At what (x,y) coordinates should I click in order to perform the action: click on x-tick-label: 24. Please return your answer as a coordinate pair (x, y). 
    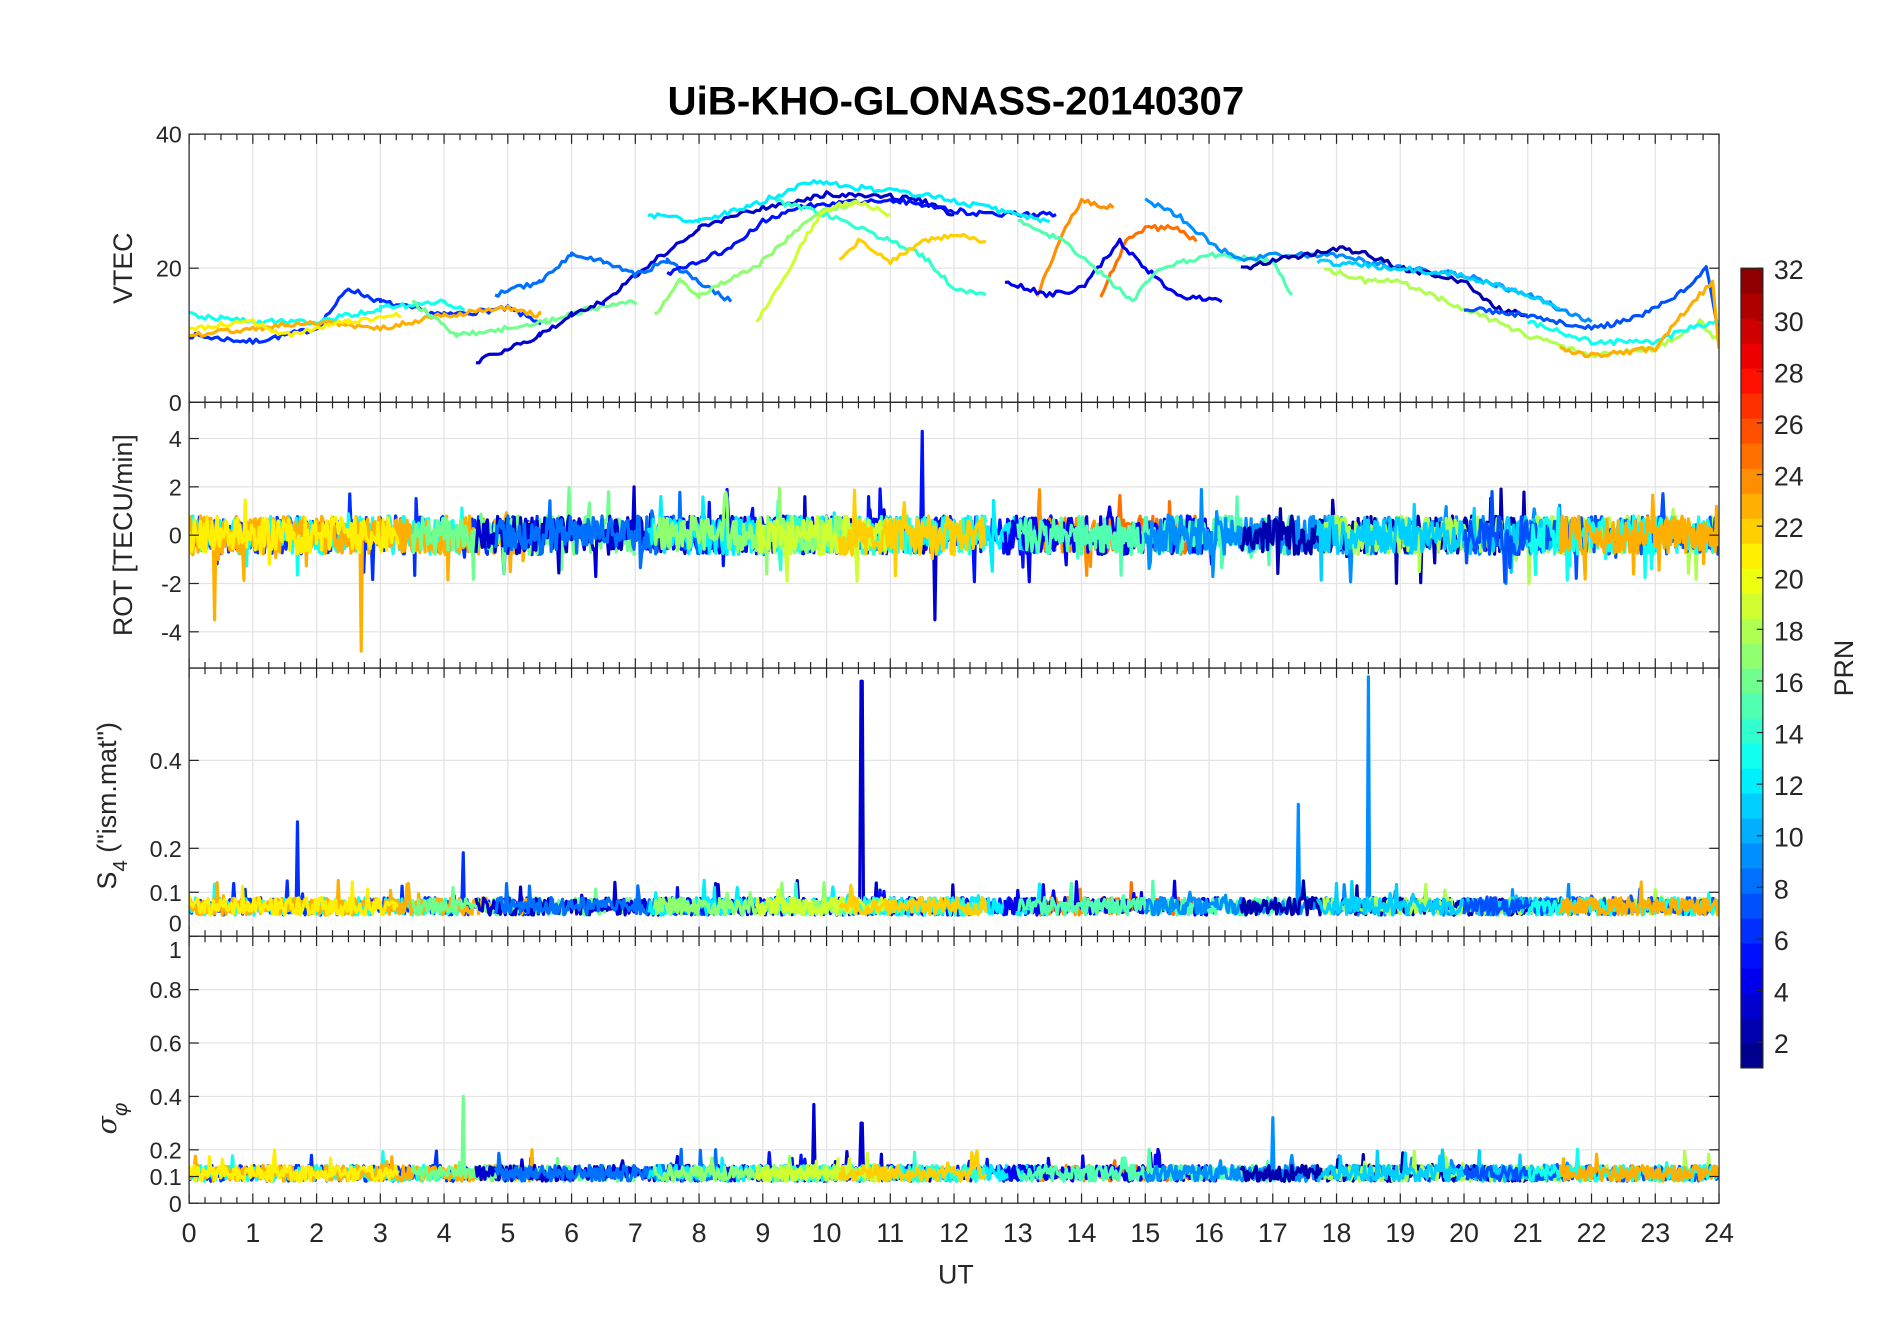
    Looking at the image, I should click on (1719, 1233).